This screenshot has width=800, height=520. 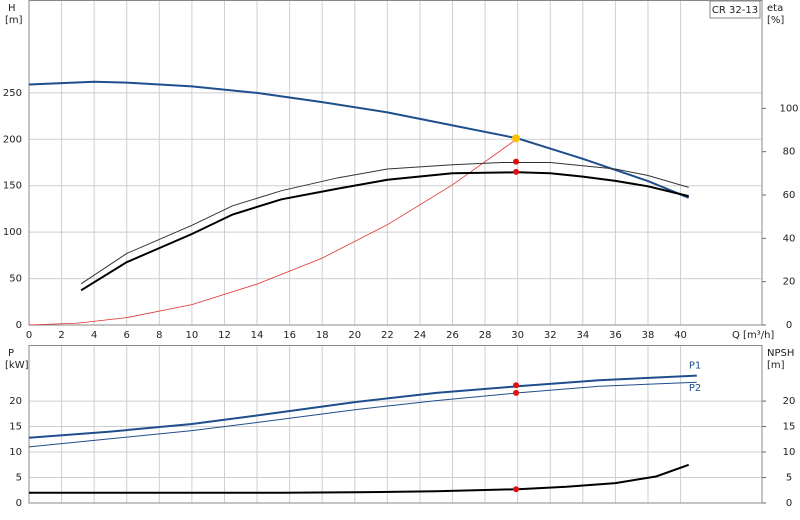 I want to click on x-tick-label: 24, so click(x=420, y=335).